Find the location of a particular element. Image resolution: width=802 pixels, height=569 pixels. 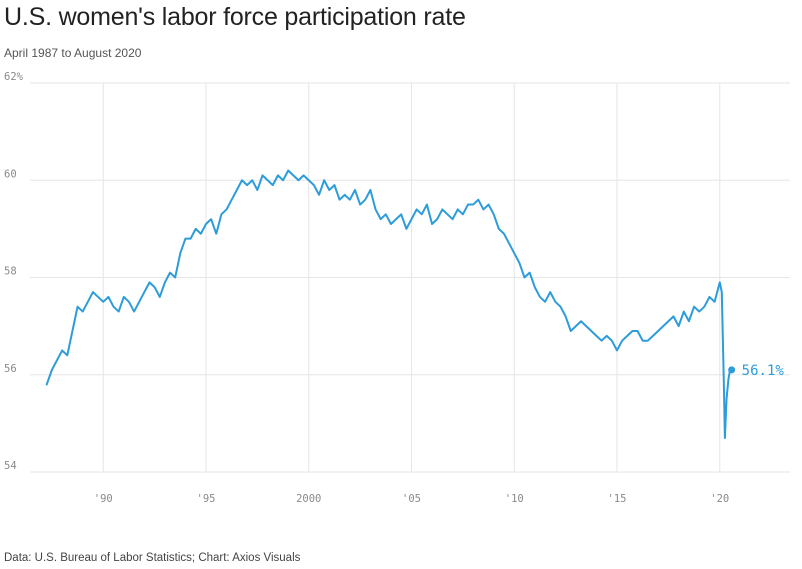

x-tick-label: '90 is located at coordinates (103, 499).